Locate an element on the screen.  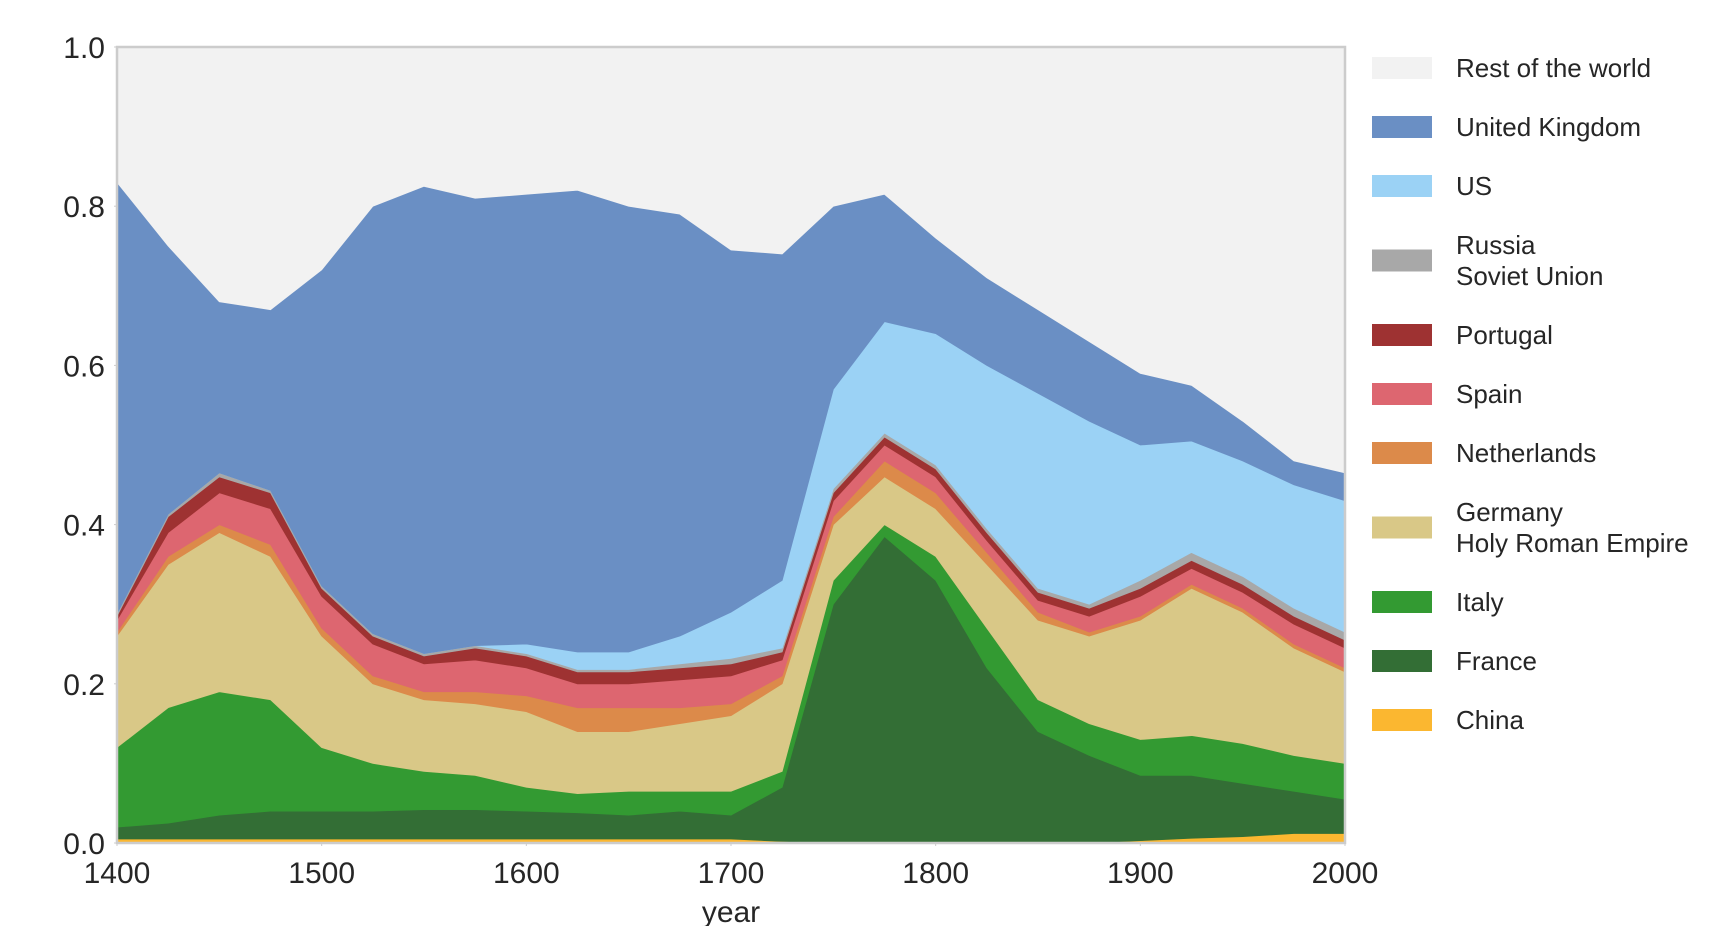
x-tick-label: 1800 is located at coordinates (935, 873).